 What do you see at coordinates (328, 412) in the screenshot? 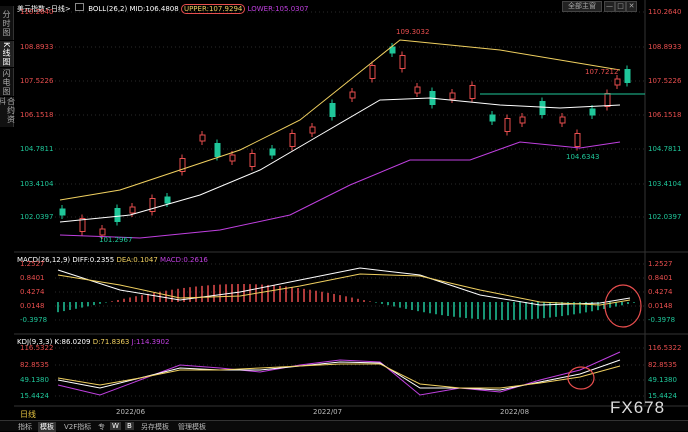
I see `date-tick: 2022/07` at bounding box center [328, 412].